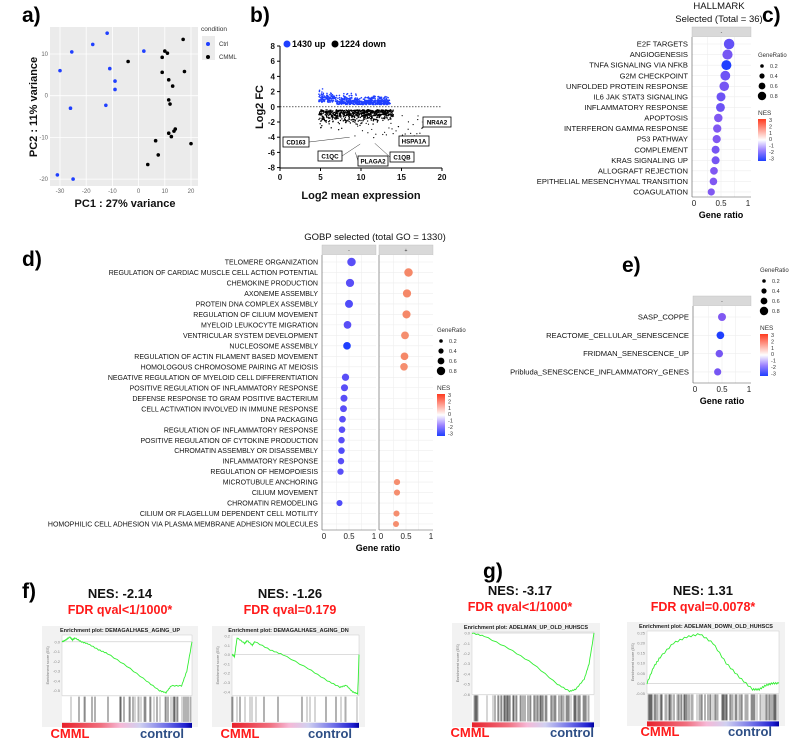  Describe the element at coordinates (273, 61) in the screenshot. I see `ma-ytick: 6` at that location.